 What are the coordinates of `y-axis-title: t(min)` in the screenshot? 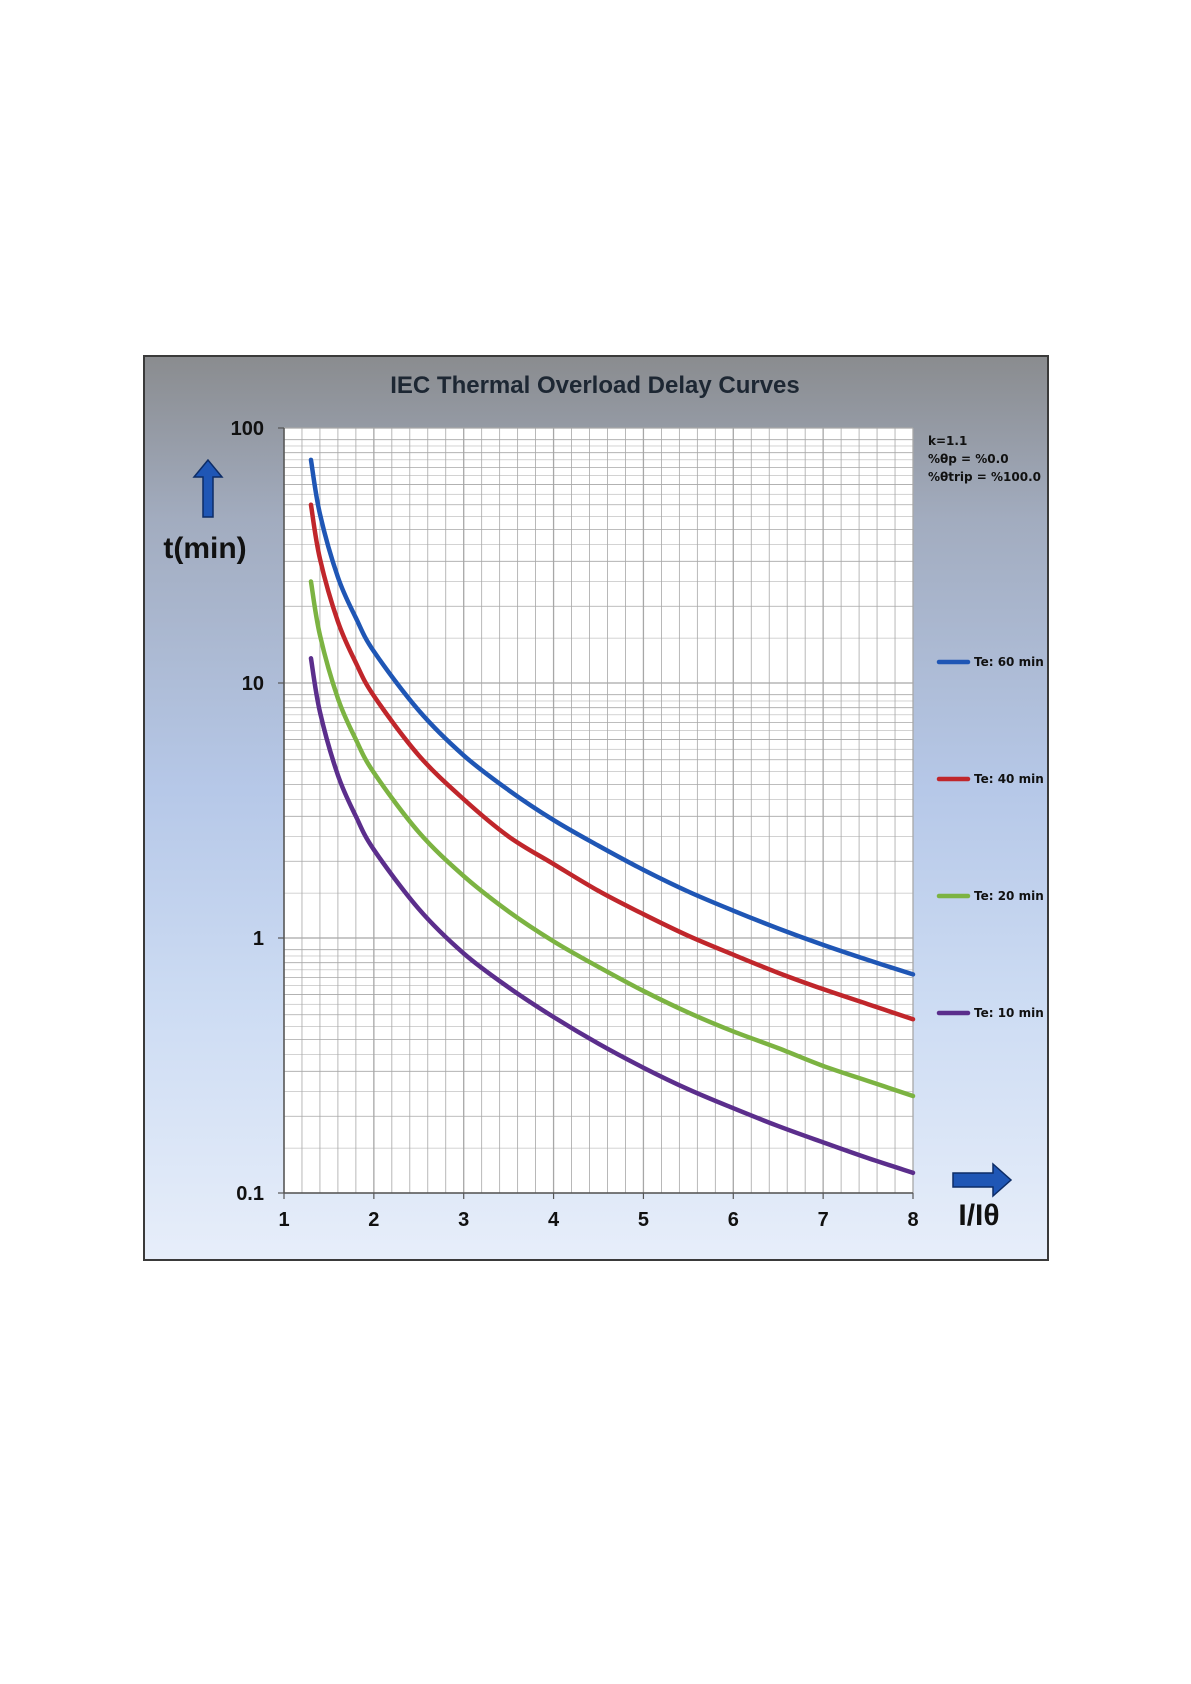 It's located at (204, 548).